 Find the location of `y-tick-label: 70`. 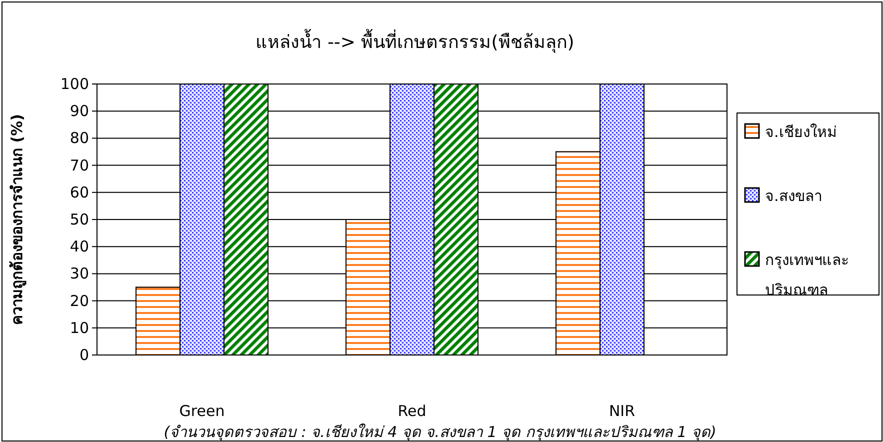

y-tick-label: 70 is located at coordinates (79, 165).